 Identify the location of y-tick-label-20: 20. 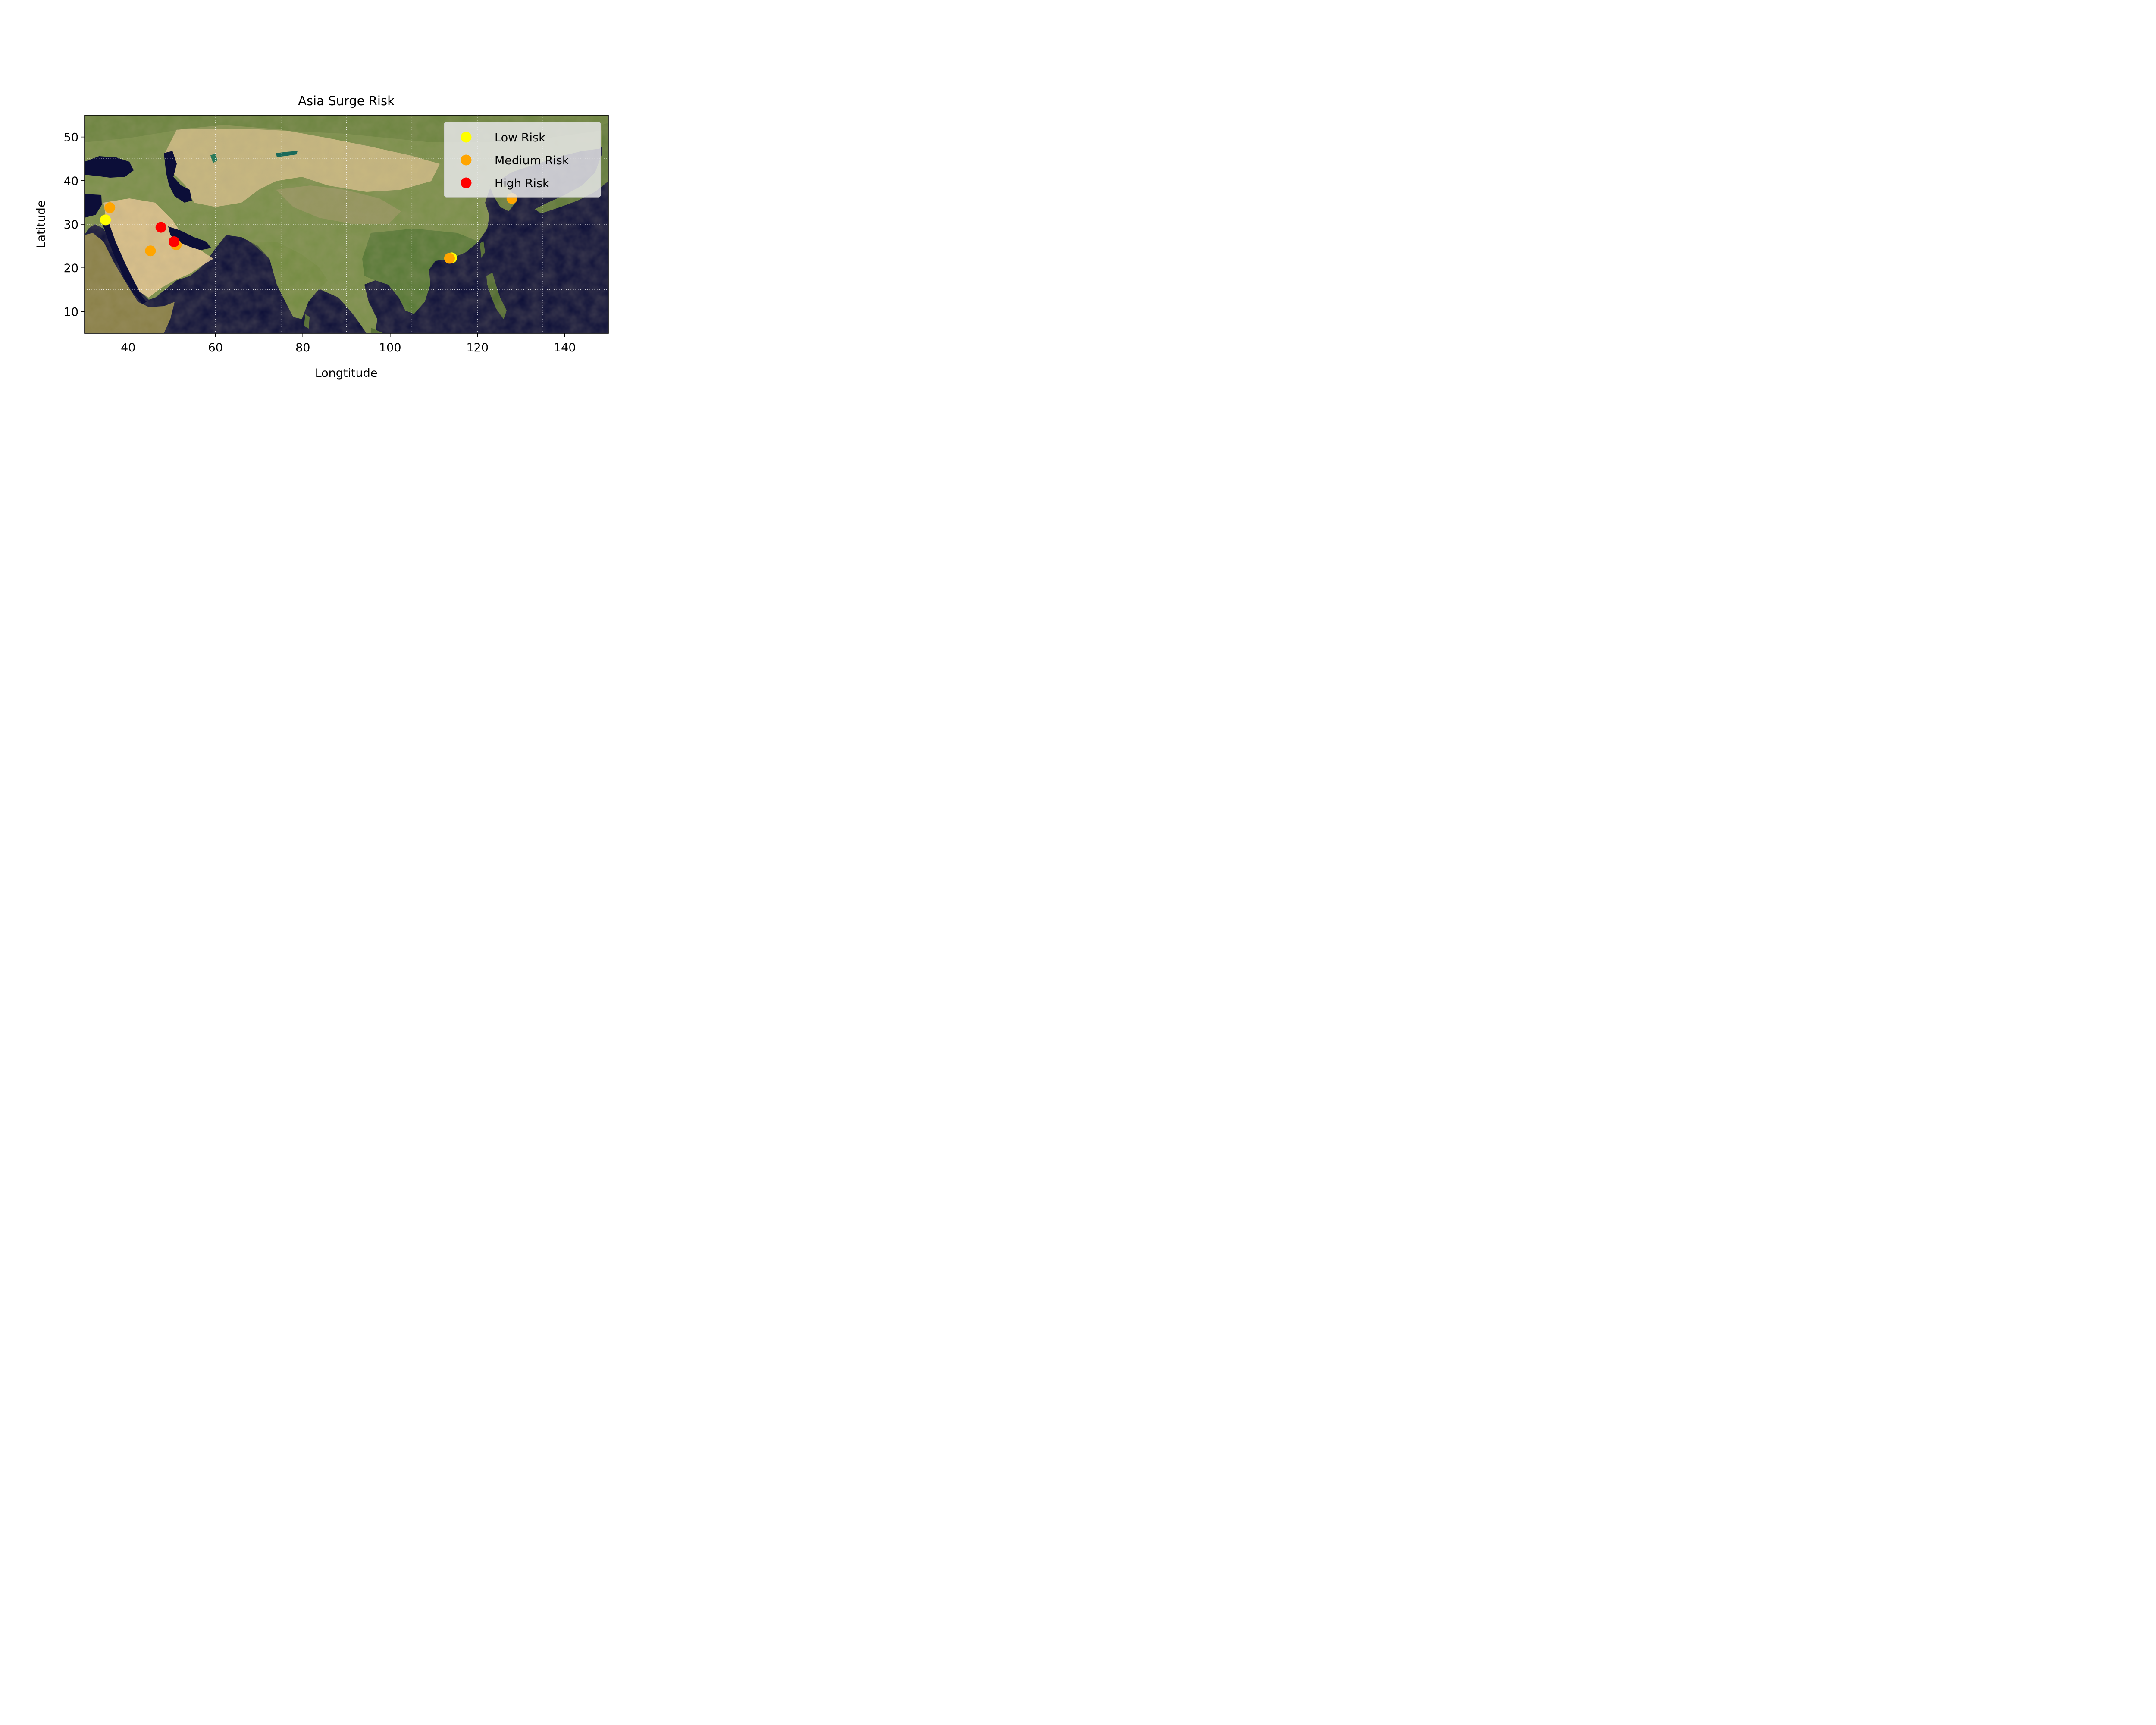
(71, 269).